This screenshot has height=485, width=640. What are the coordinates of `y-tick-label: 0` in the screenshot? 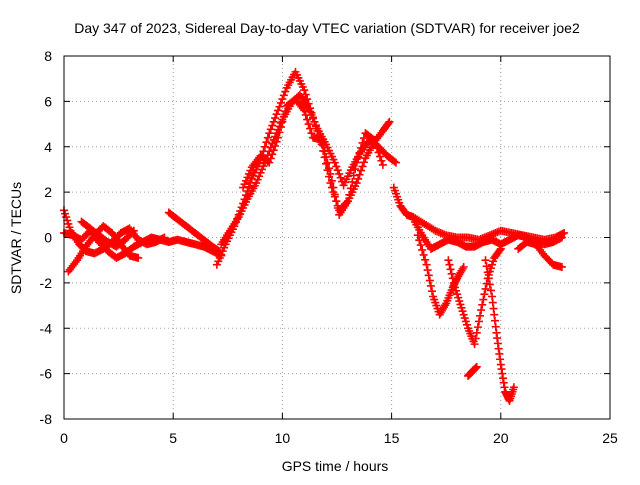 It's located at (48, 238).